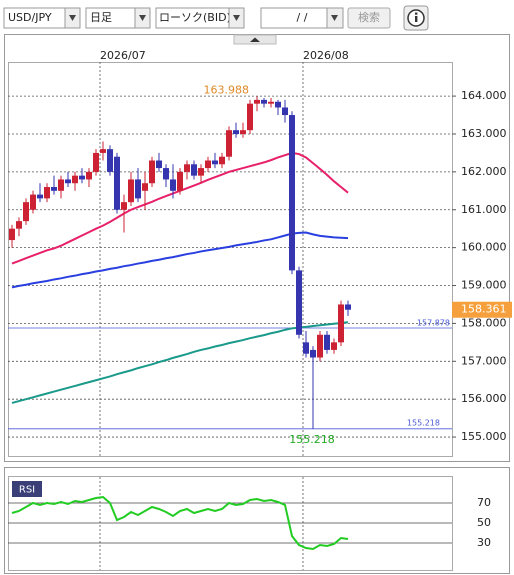 This screenshot has height=575, width=514. Describe the element at coordinates (101, 17) in the screenshot. I see `period-text: 日足` at that location.